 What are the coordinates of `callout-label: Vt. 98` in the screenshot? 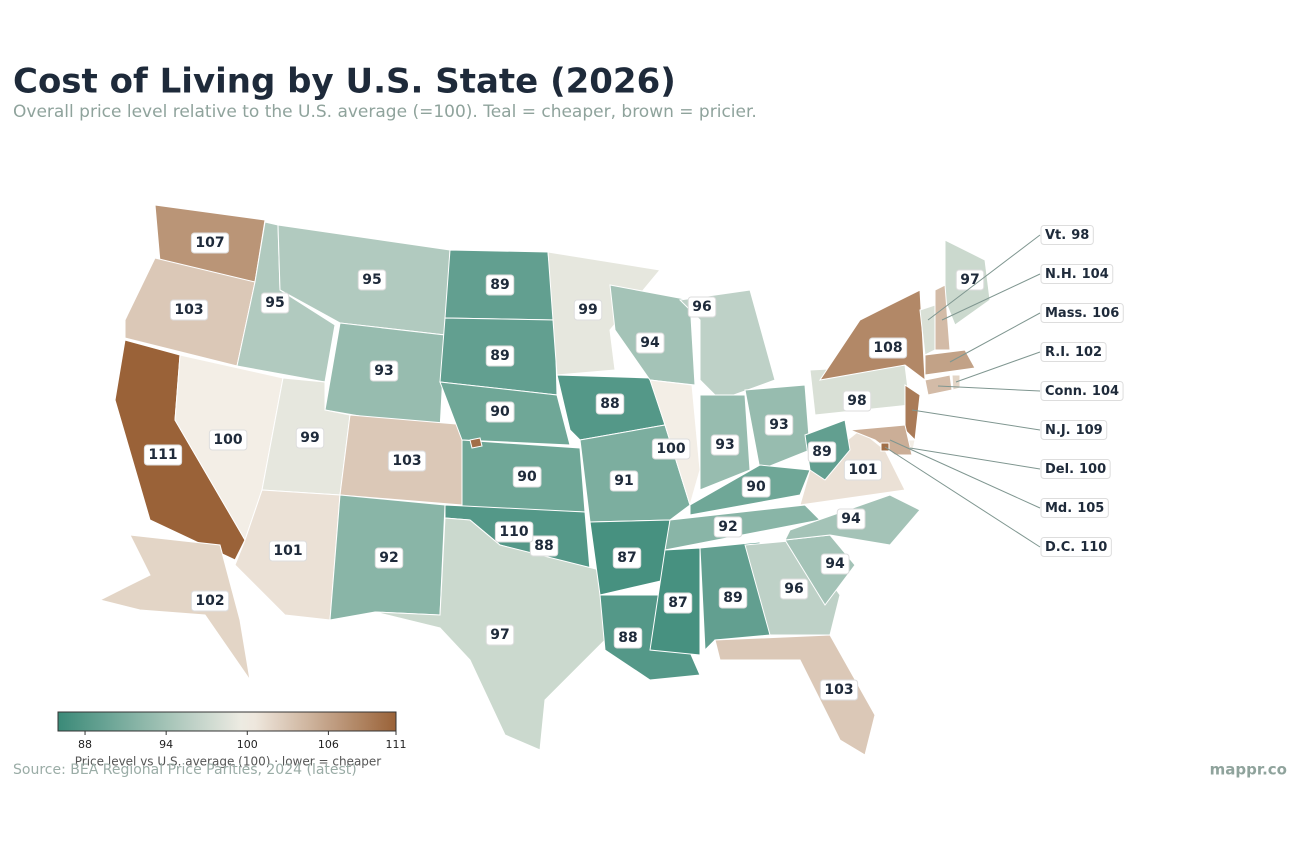 It's located at (1067, 235).